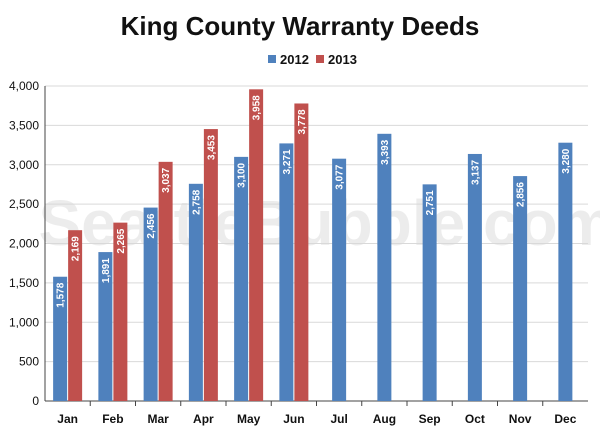 The width and height of the screenshot is (600, 436). What do you see at coordinates (521, 194) in the screenshot?
I see `data-label: 2,856` at bounding box center [521, 194].